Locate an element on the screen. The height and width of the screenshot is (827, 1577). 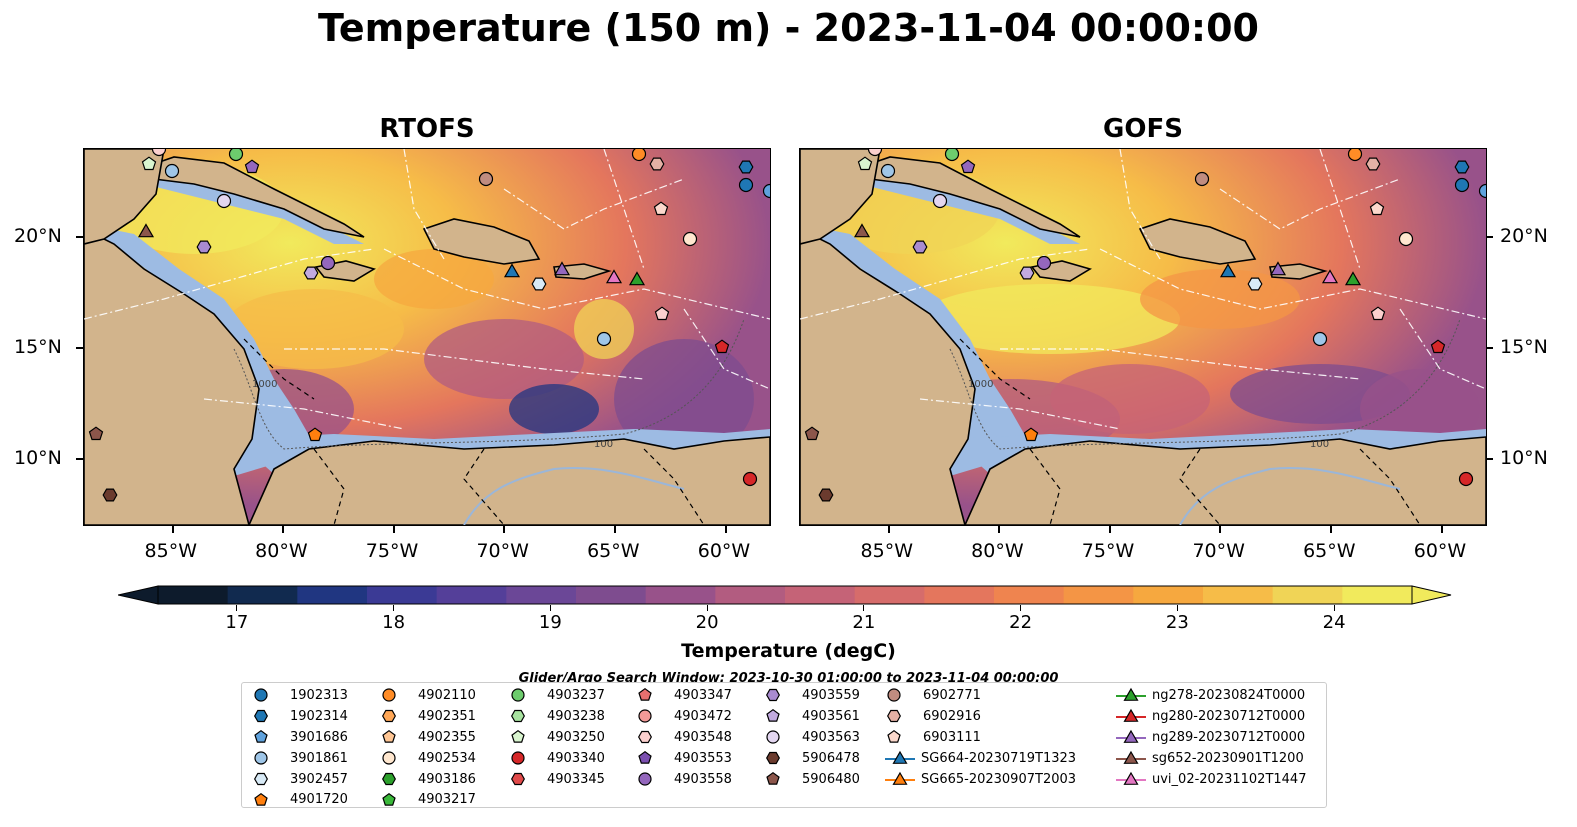
legend-item: 3901686 is located at coordinates (300, 737).